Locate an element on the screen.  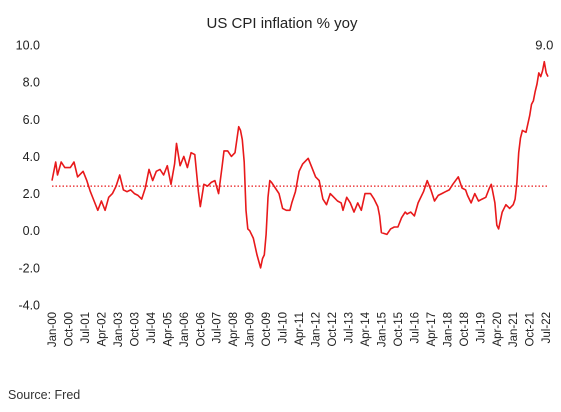
x-tick-label: Oct-06 is located at coordinates (201, 329).